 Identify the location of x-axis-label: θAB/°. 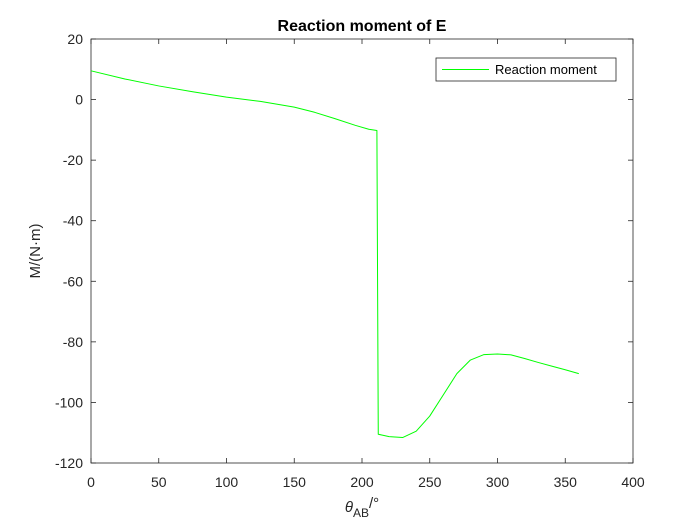
(362, 507).